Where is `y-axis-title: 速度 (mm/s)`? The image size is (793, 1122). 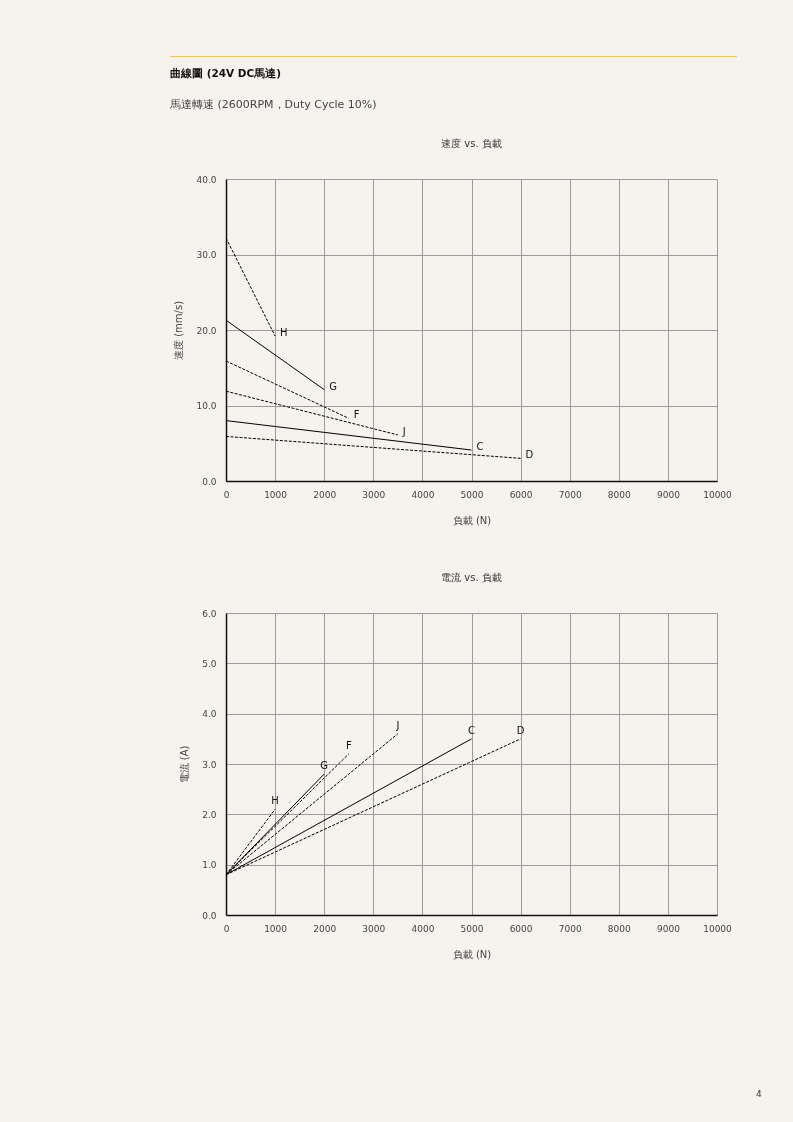 y-axis-title: 速度 (mm/s) is located at coordinates (179, 330).